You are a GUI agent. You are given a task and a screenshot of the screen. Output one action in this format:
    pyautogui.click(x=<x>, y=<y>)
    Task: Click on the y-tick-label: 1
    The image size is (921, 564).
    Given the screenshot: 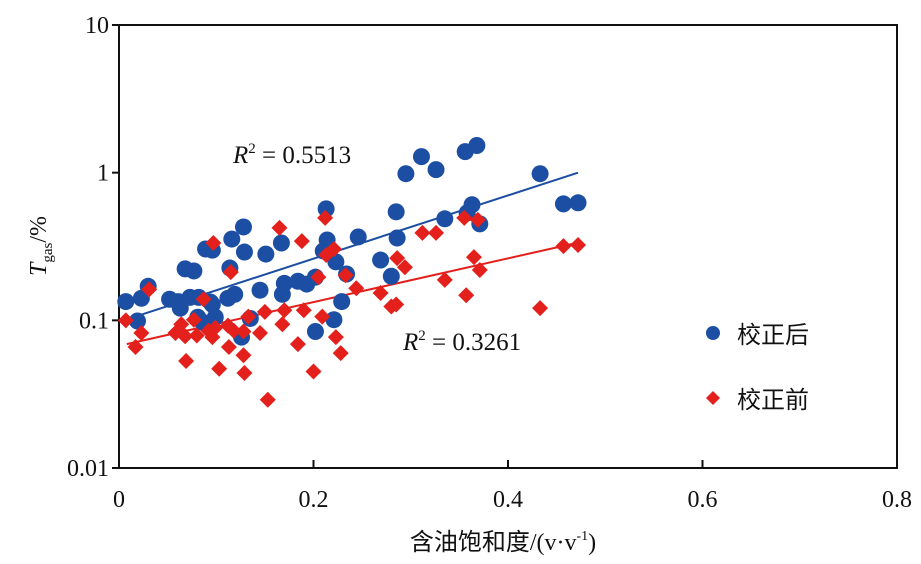 What is the action you would take?
    pyautogui.click(x=103, y=174)
    